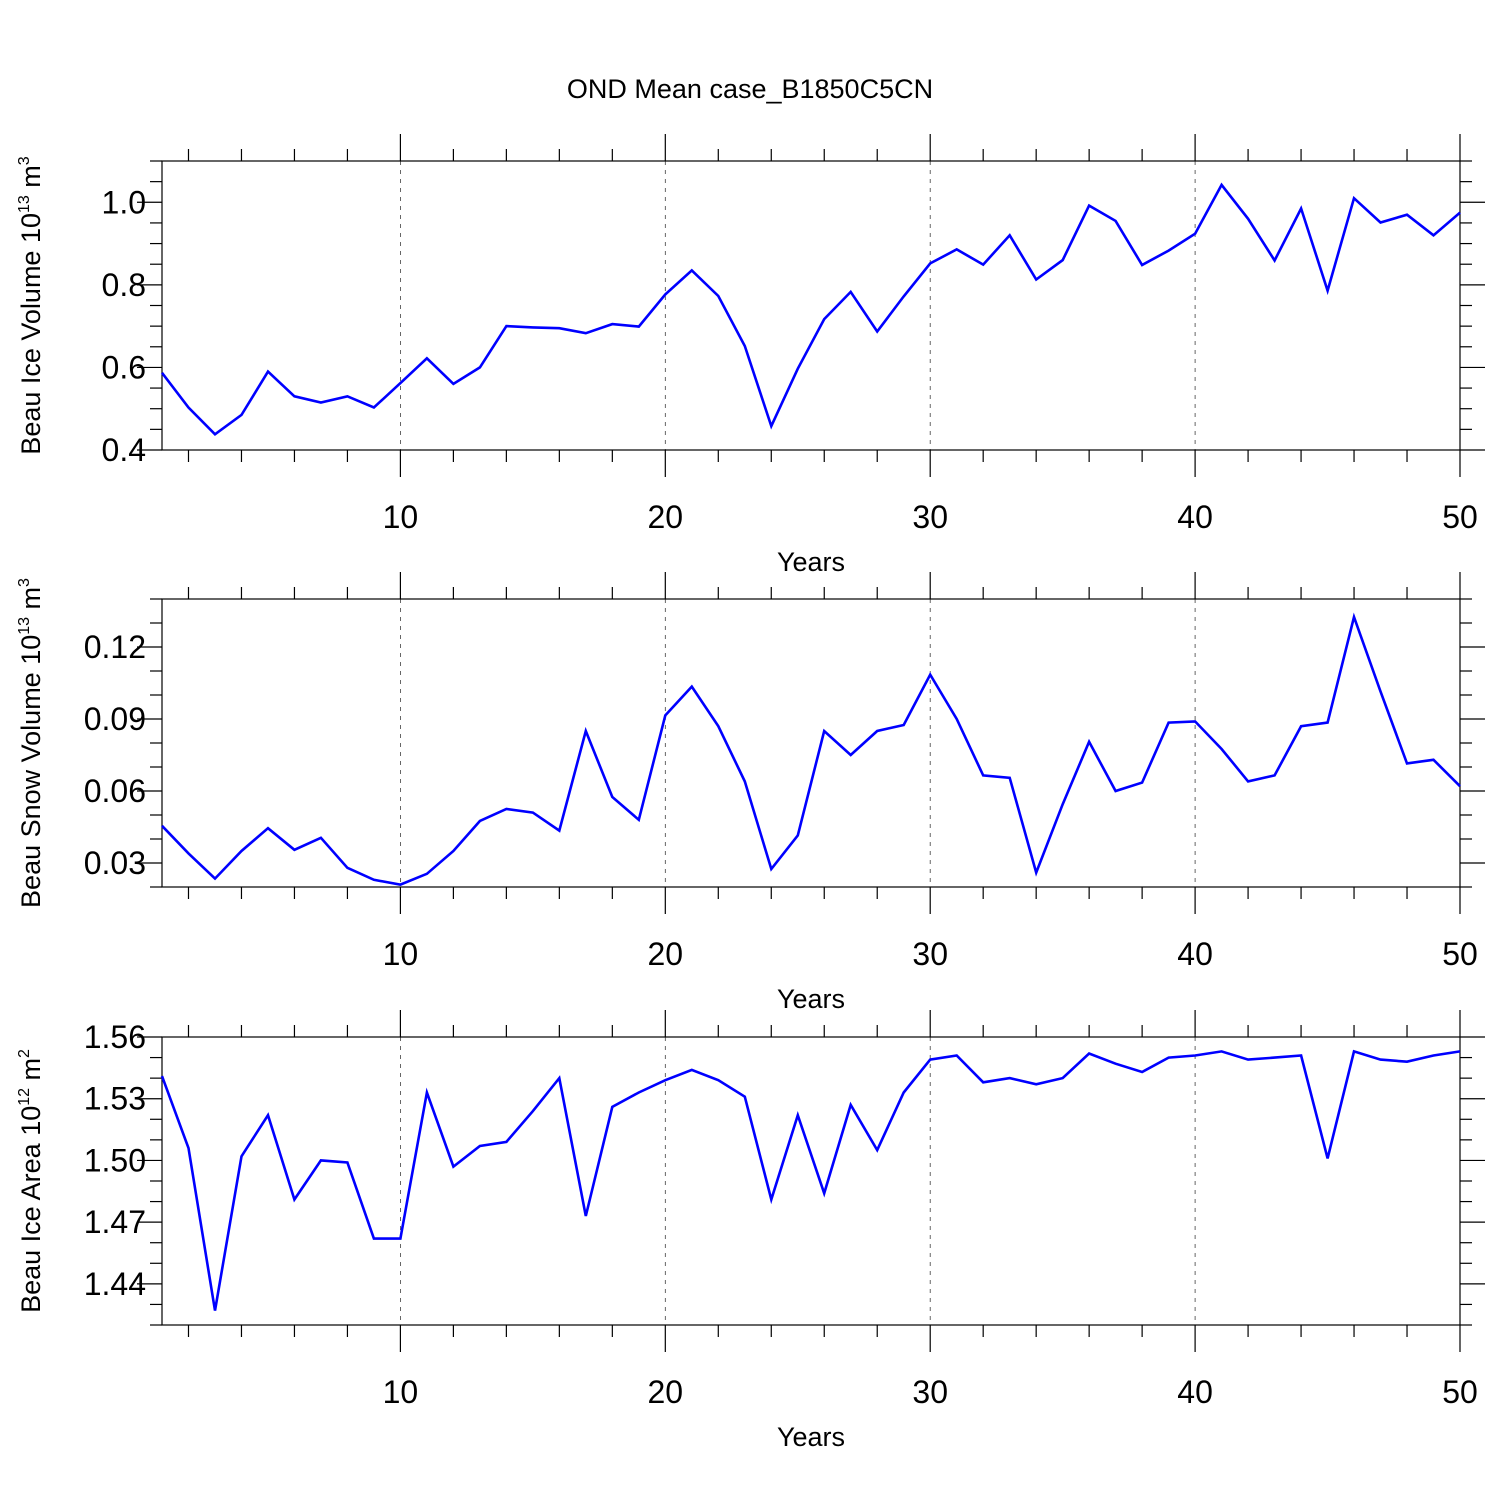 The width and height of the screenshot is (1500, 1500). What do you see at coordinates (31, 743) in the screenshot?
I see `y-axis-label: Beau Snow Volume 1013 m3` at bounding box center [31, 743].